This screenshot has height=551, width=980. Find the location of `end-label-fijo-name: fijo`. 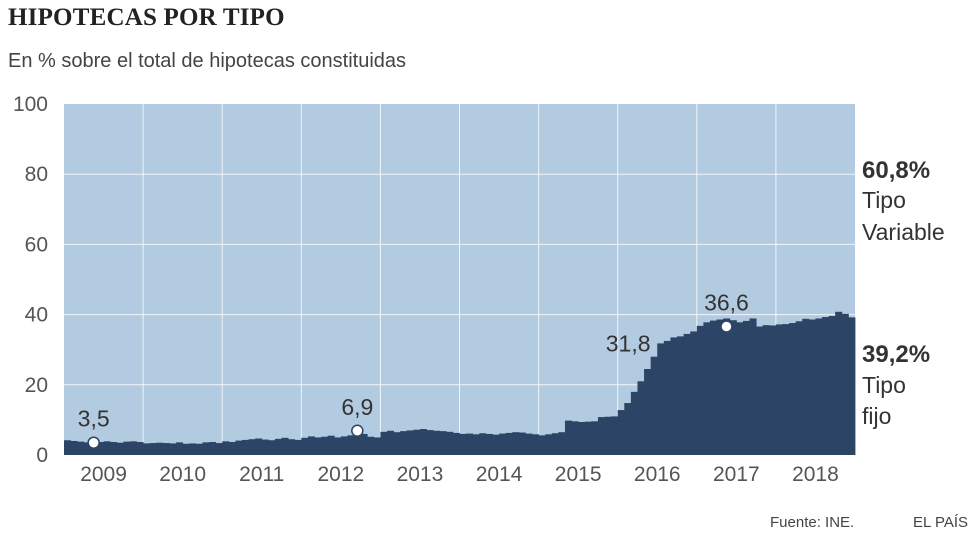

end-label-fijo-name: fijo is located at coordinates (876, 416).